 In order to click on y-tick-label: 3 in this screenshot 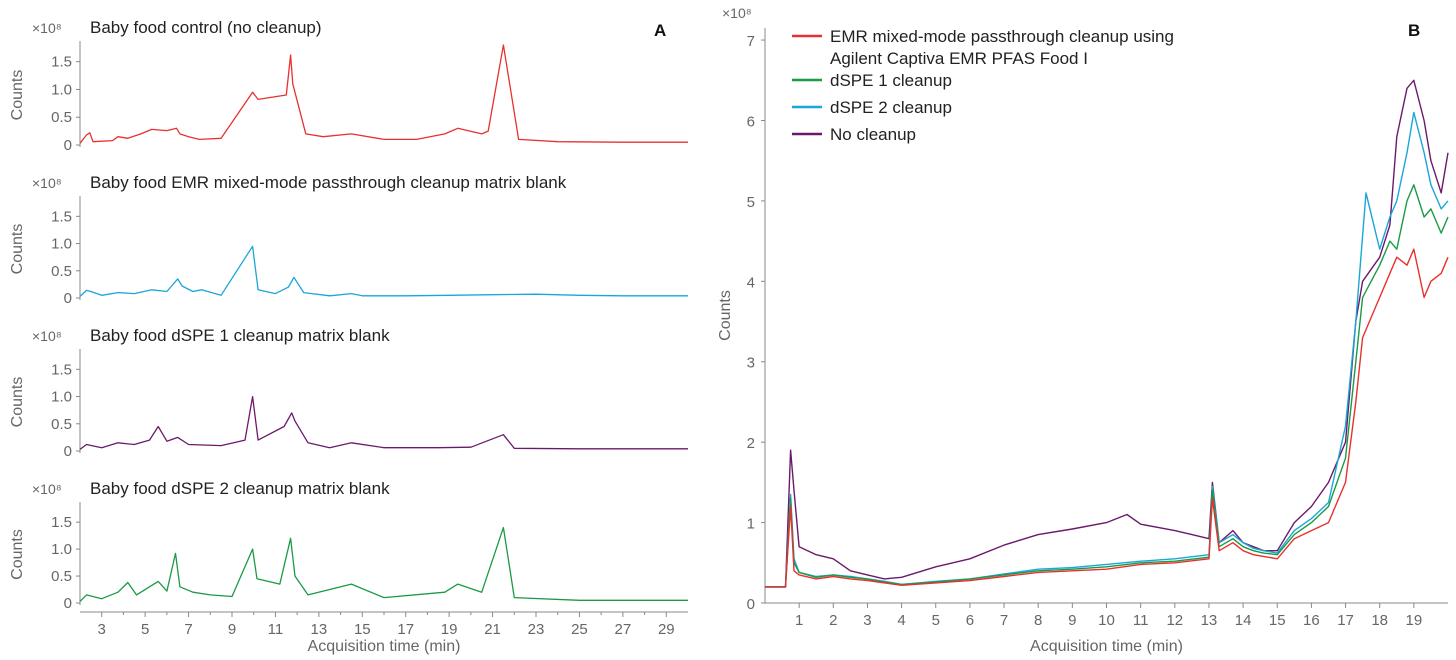, I will do `click(751, 363)`.